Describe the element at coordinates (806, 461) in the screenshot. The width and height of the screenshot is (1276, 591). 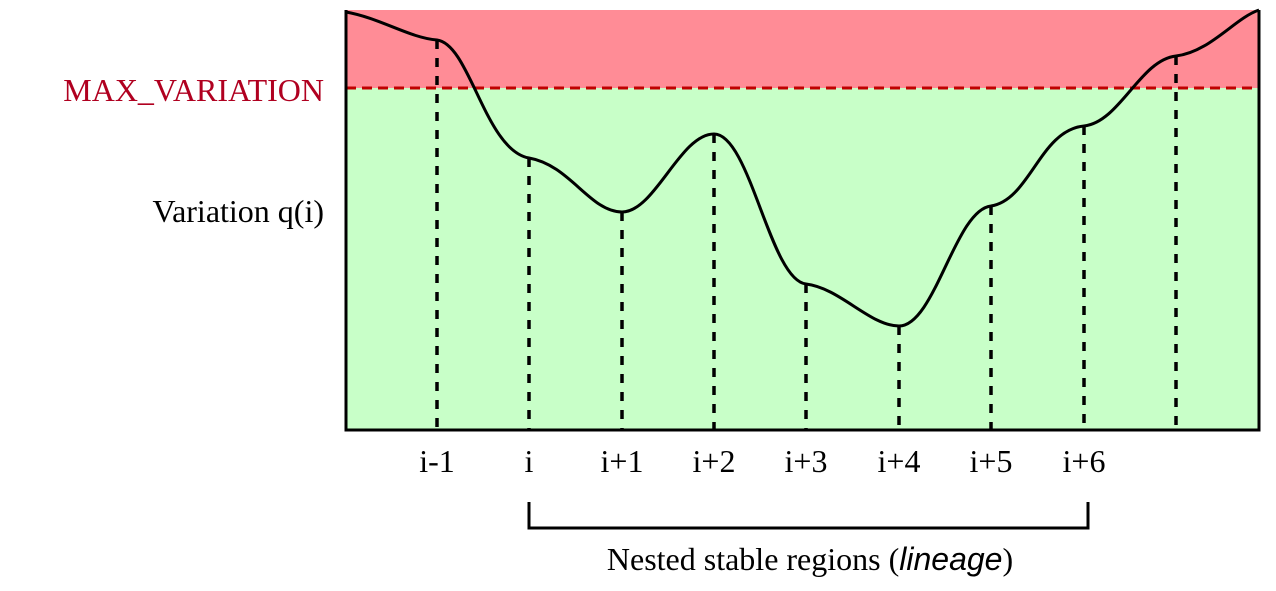
I see `tick-label: i+3` at that location.